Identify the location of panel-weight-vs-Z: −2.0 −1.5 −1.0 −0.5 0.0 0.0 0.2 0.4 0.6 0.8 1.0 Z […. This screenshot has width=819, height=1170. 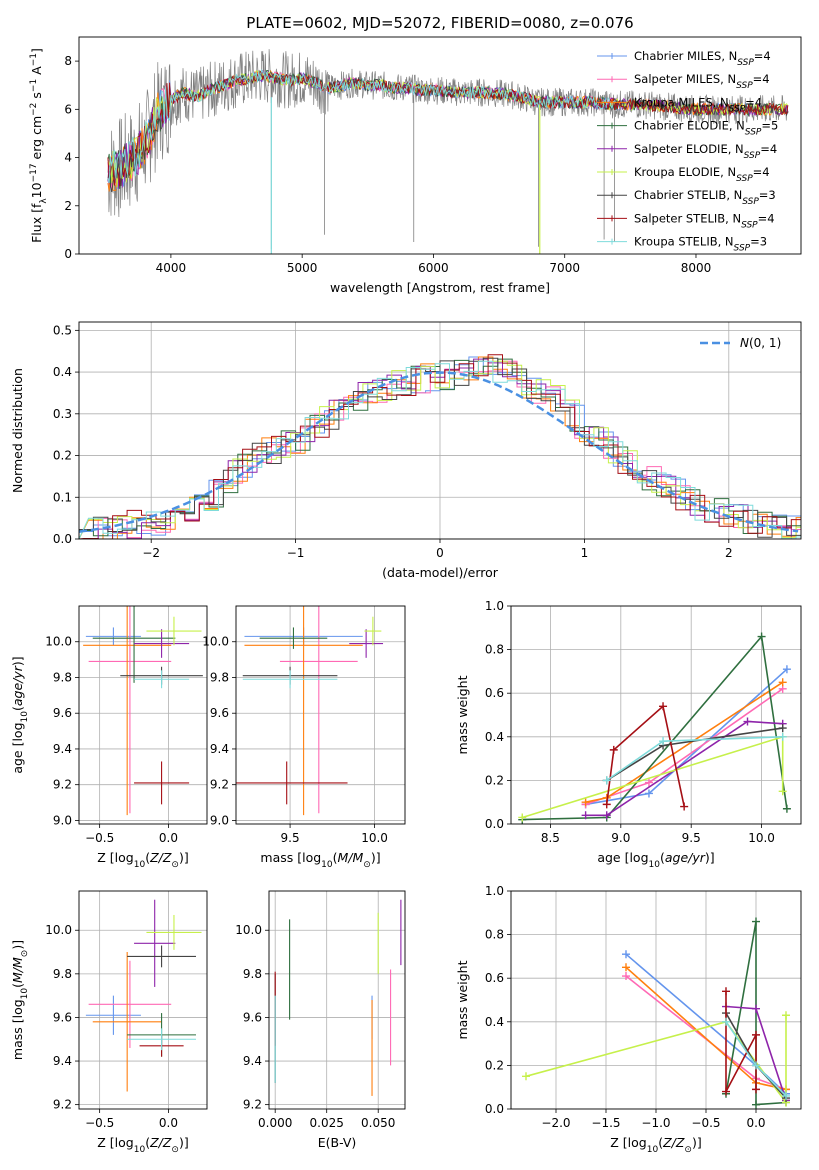
(628, 1019).